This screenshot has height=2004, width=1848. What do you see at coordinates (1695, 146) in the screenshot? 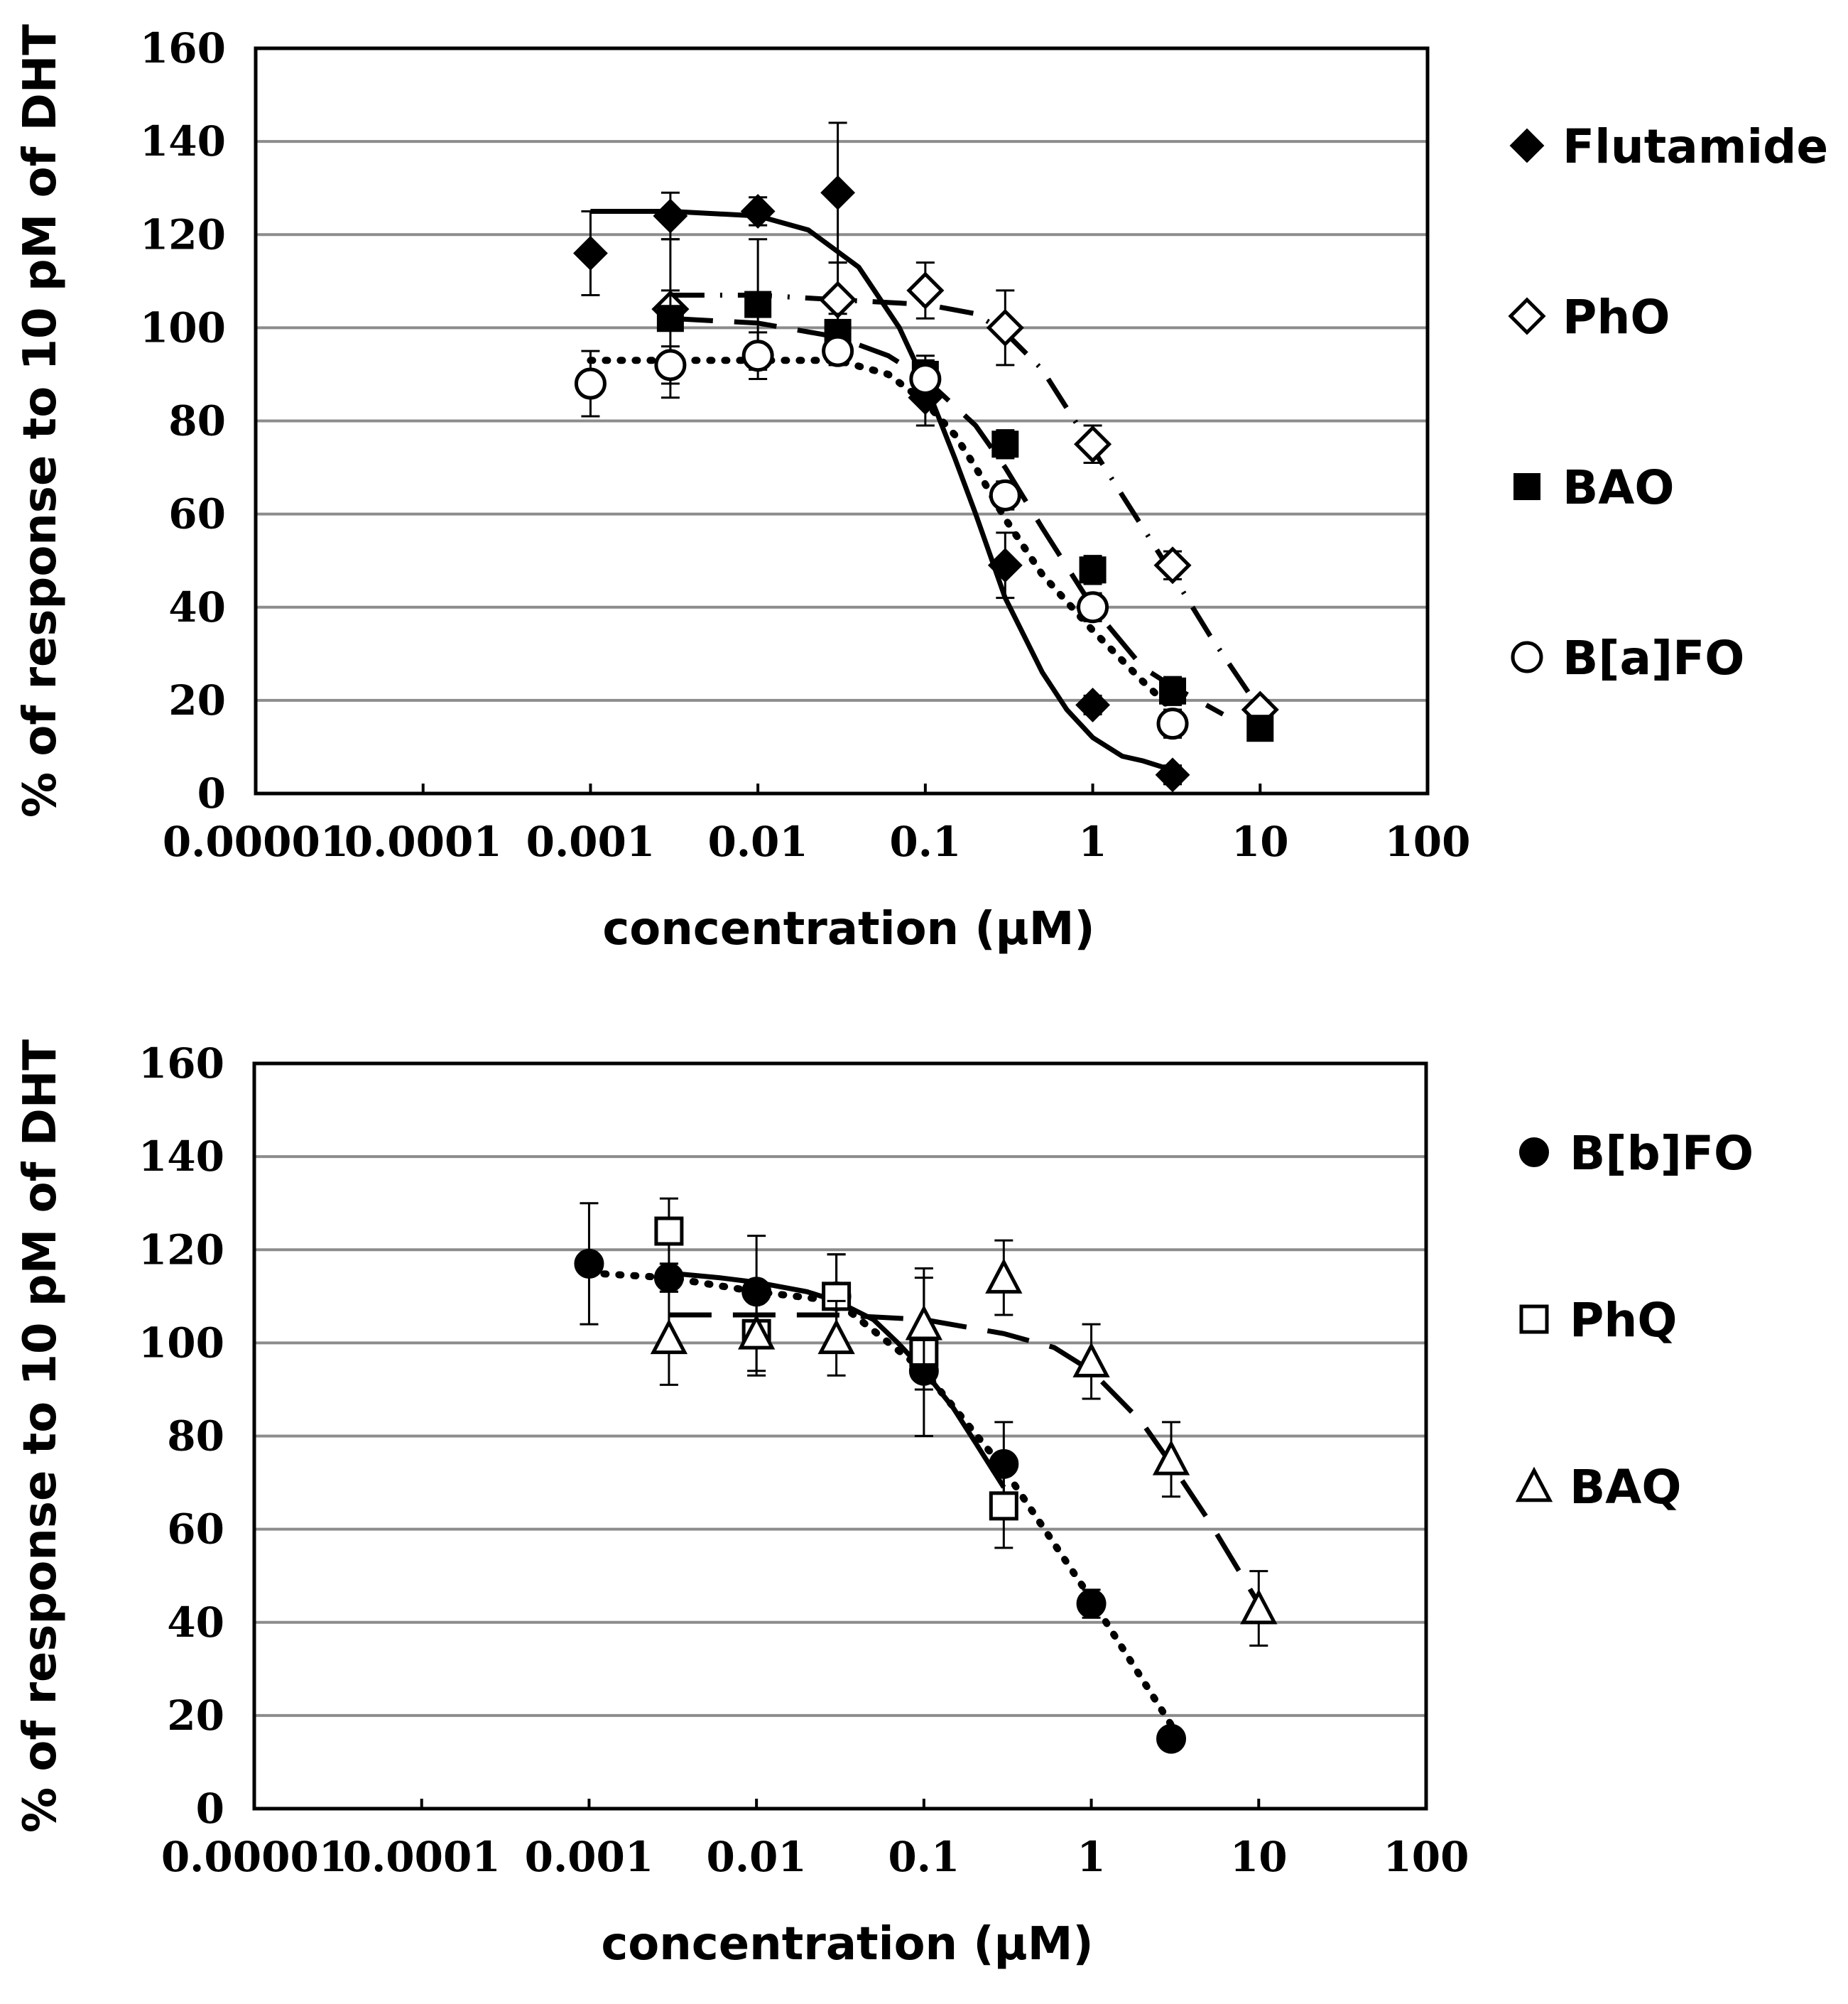
I see `legend-label: Flutamide` at bounding box center [1695, 146].